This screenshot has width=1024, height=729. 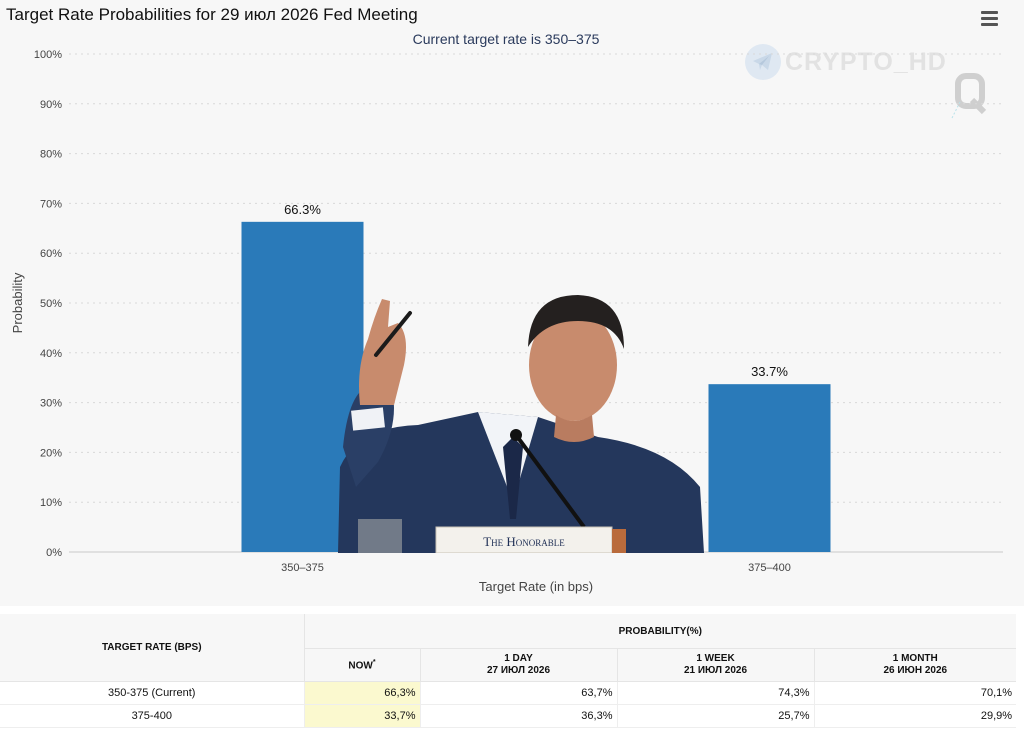 I want to click on y-tick-label: 70%, so click(x=51, y=204).